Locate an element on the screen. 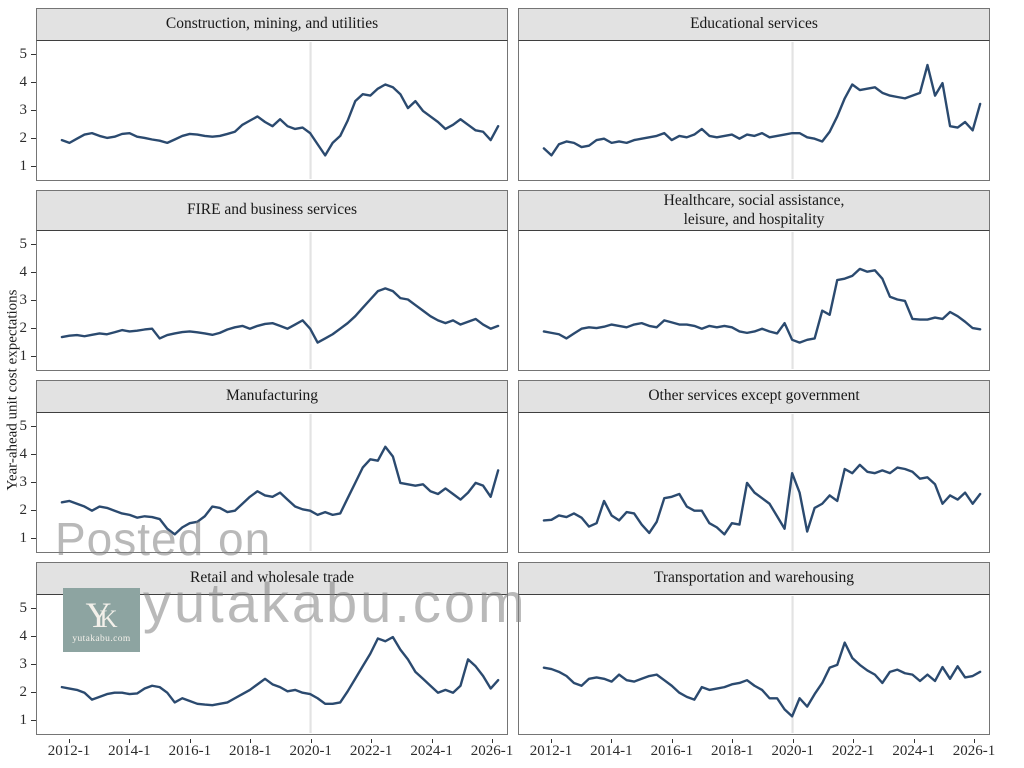  facet-title: Construction, mining, and utilities is located at coordinates (272, 24).